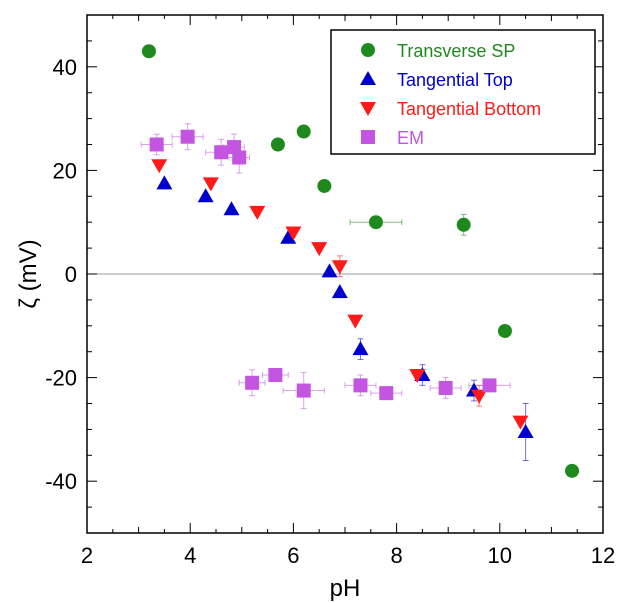 This screenshot has height=603, width=623. I want to click on legend-marker-tangential-bottom, so click(368, 109).